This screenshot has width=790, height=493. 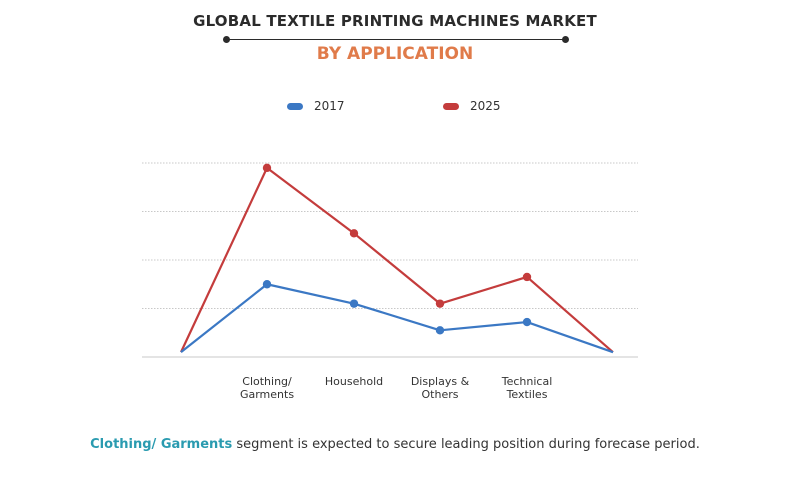 I want to click on title-underline-right-dot, so click(x=565, y=39).